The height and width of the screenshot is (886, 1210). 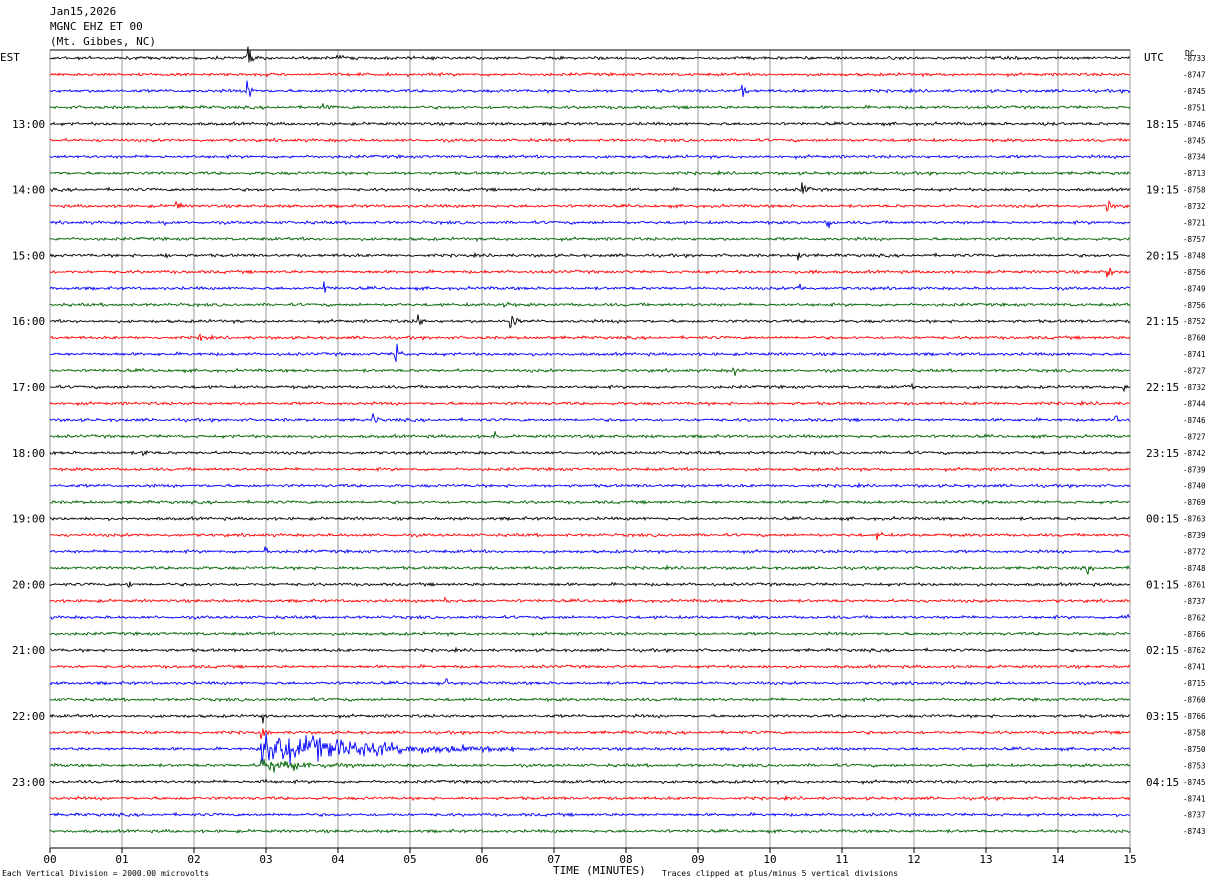 I want to click on est-hour-label: 23:00, so click(x=28, y=782).